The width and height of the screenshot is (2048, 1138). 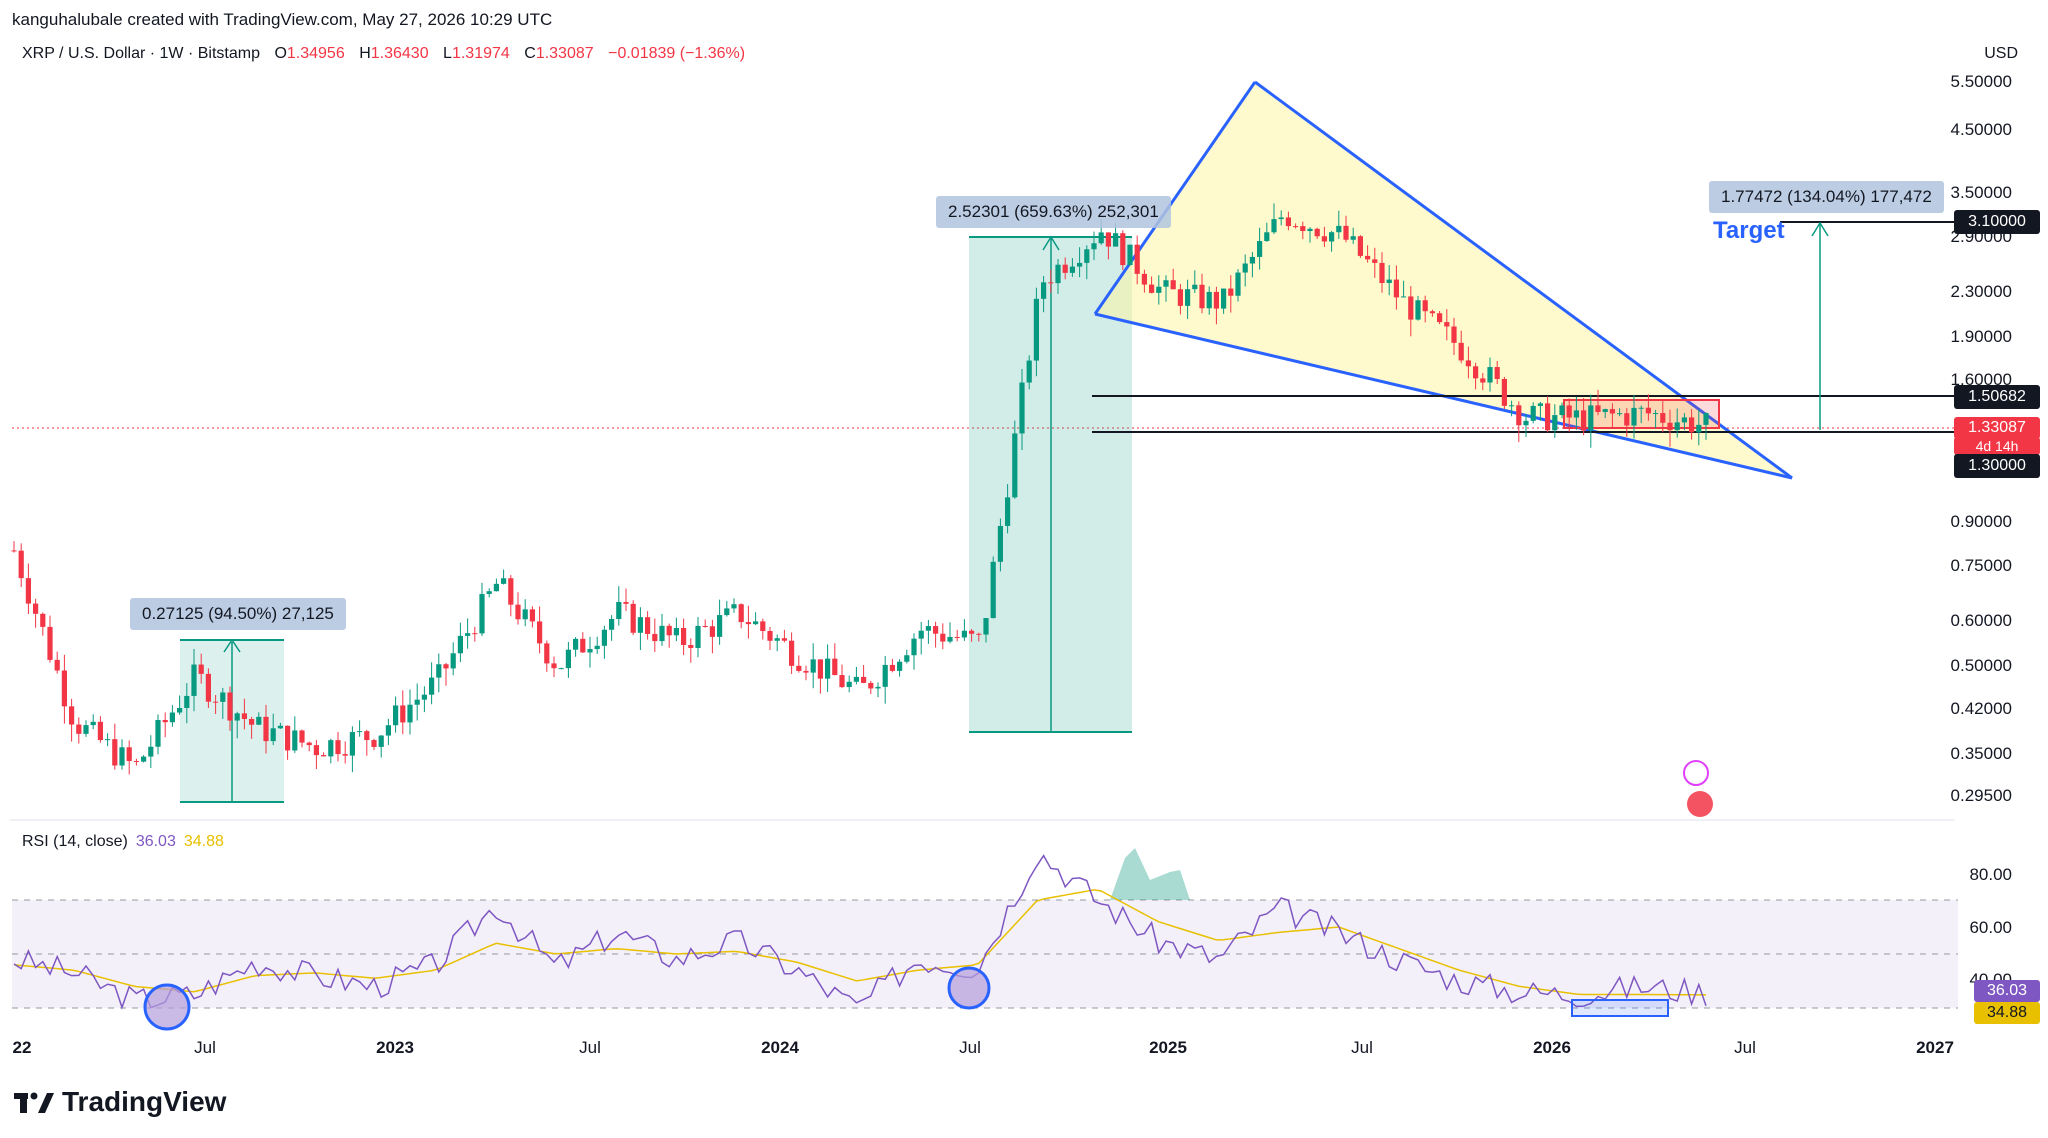 I want to click on low-label: L, so click(x=447, y=53).